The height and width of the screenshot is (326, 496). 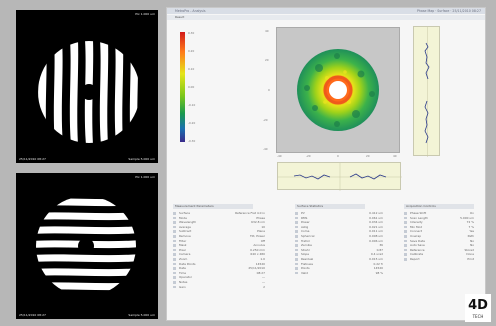 What do you see at coordinates (250, 213) in the screenshot?
I see `row-value: Reference Flat 4.0 in` at bounding box center [250, 213].